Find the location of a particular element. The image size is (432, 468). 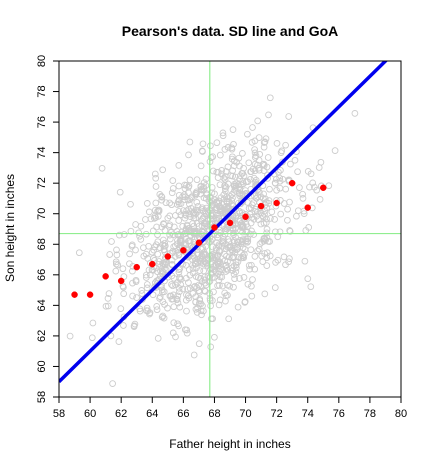

x-axis-label: Father height in inches is located at coordinates (229, 444).